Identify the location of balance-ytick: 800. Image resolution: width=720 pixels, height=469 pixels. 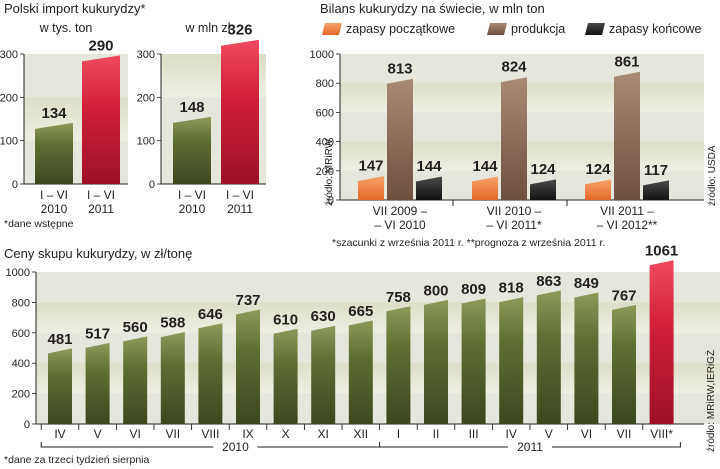
(325, 84).